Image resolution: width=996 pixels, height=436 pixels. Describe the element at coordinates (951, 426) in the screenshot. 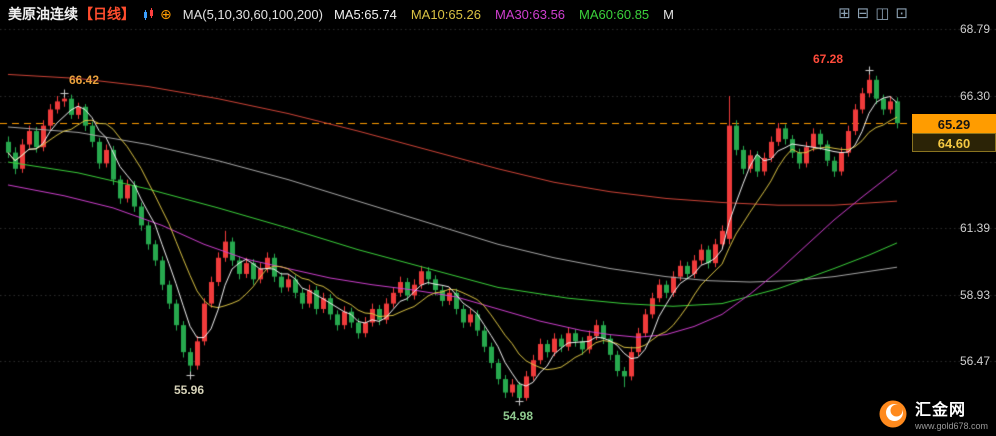

I see `site-url: www.gold678.com` at that location.